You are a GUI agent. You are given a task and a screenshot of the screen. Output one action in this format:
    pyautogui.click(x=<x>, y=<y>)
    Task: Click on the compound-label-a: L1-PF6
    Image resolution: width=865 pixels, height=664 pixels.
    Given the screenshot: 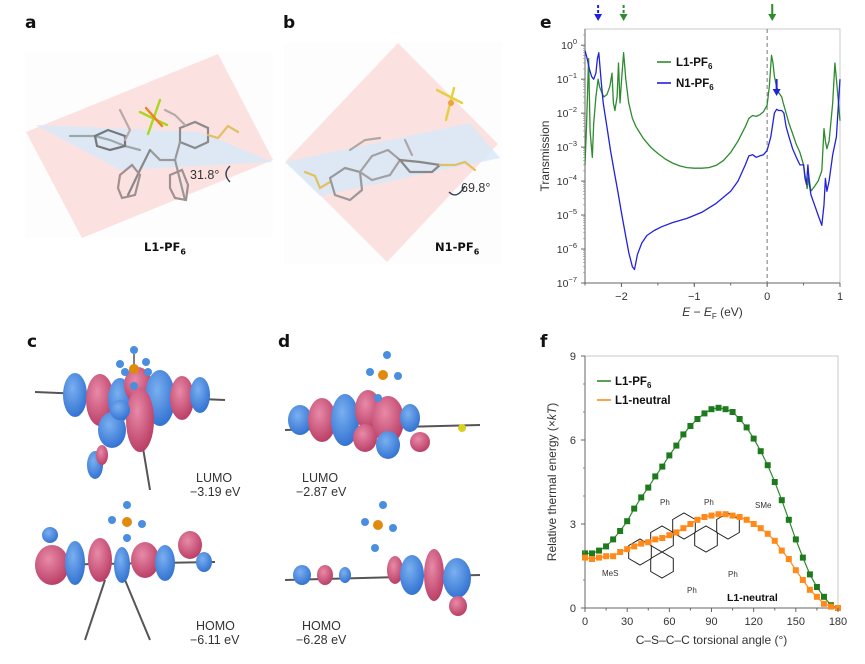 What is the action you would take?
    pyautogui.click(x=165, y=248)
    